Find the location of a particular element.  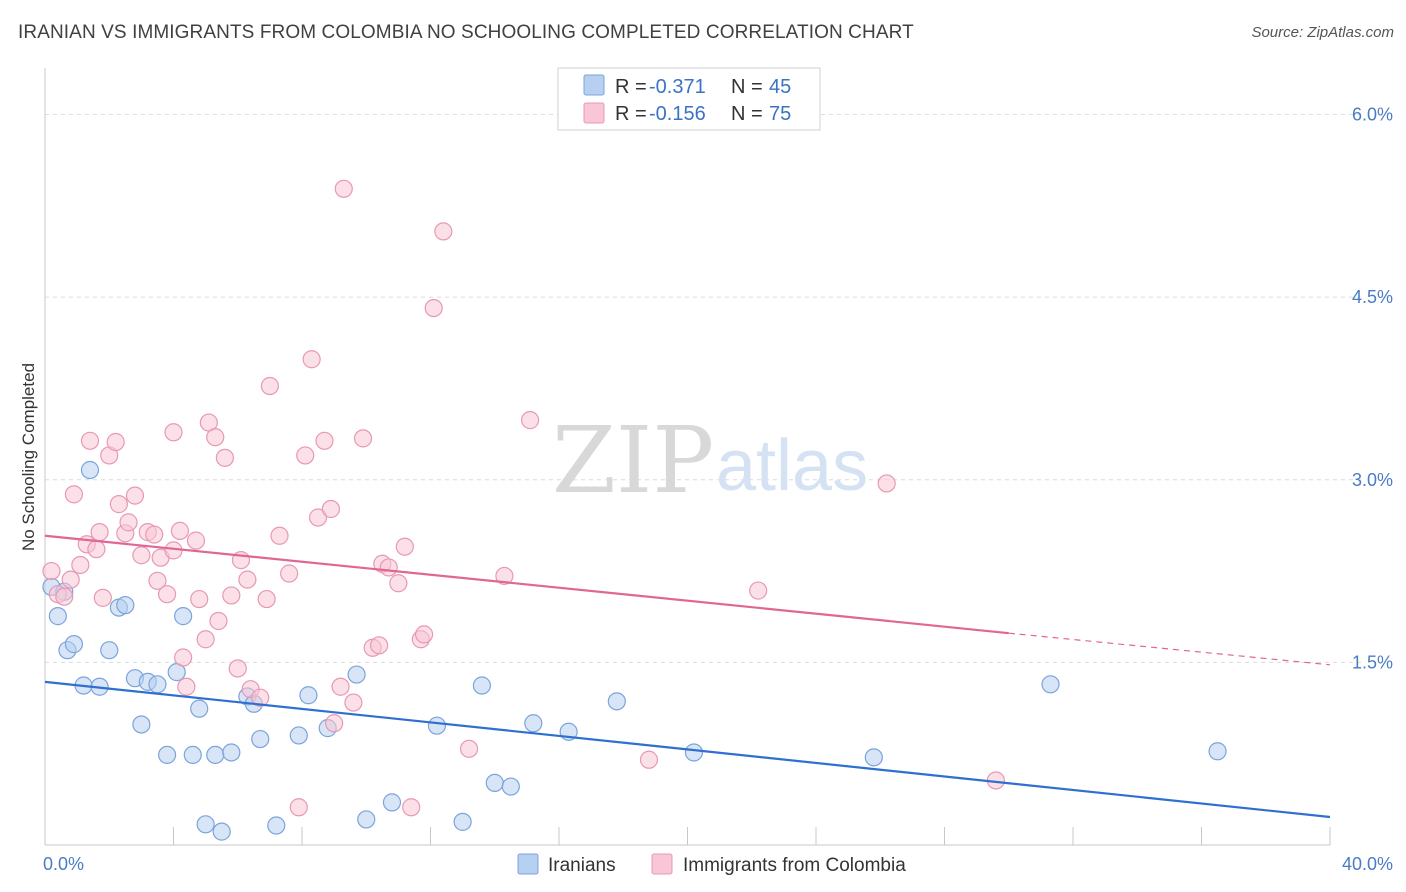

series-legend-label-iranians: Iranians is located at coordinates (582, 865).